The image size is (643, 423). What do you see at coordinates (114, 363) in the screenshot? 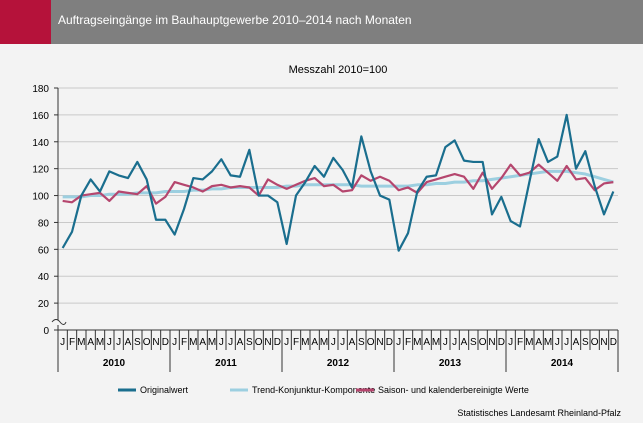
I see `x-year-label: 2010` at bounding box center [114, 363].